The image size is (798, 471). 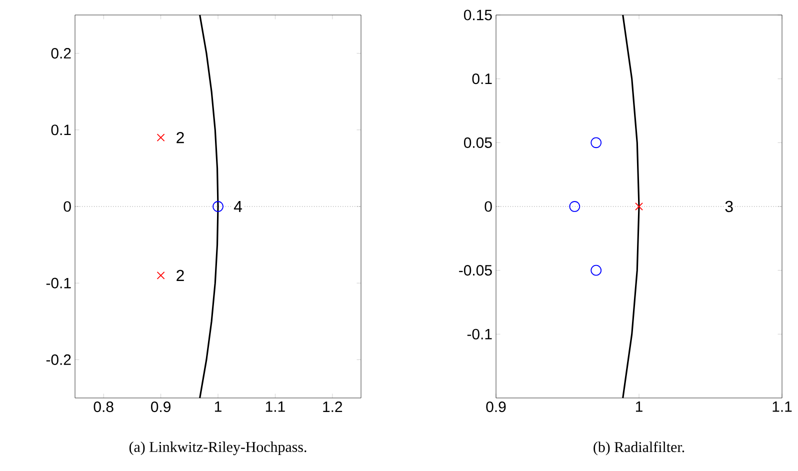 I want to click on y-tick-label: 0.2, so click(x=61, y=53).